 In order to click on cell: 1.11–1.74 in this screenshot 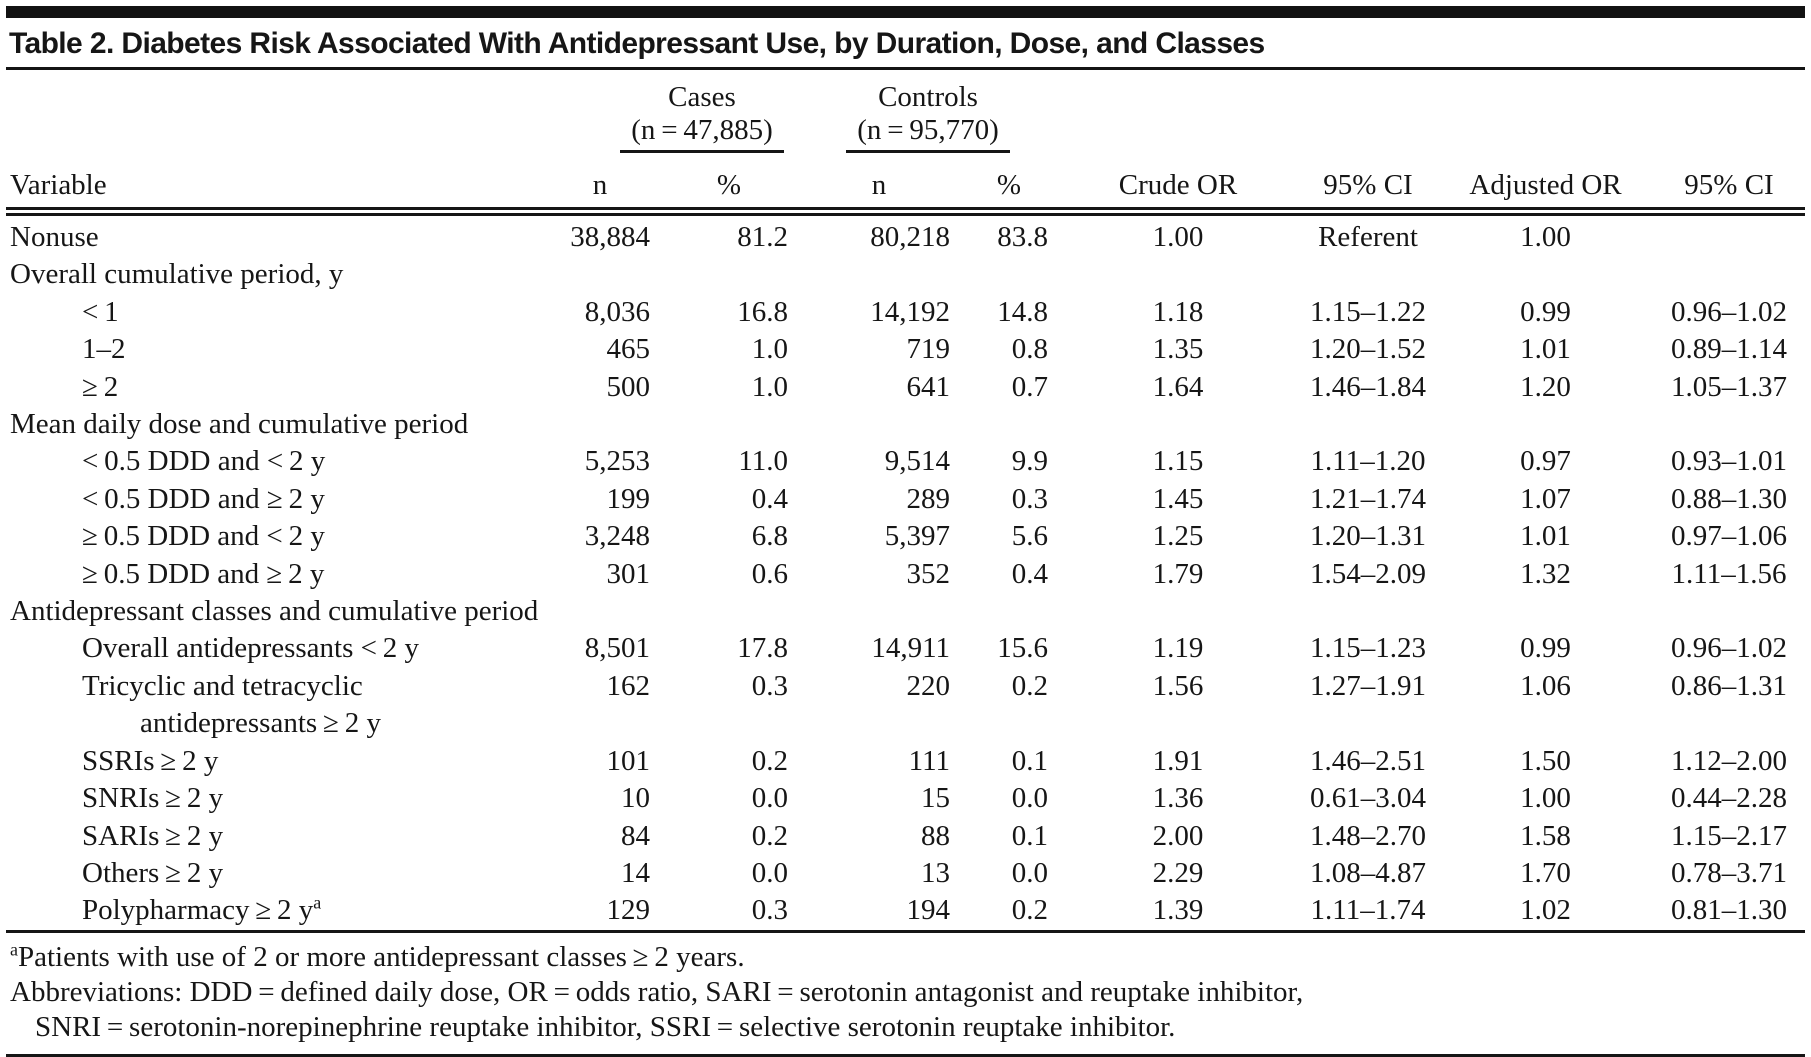, I will do `click(1368, 910)`.